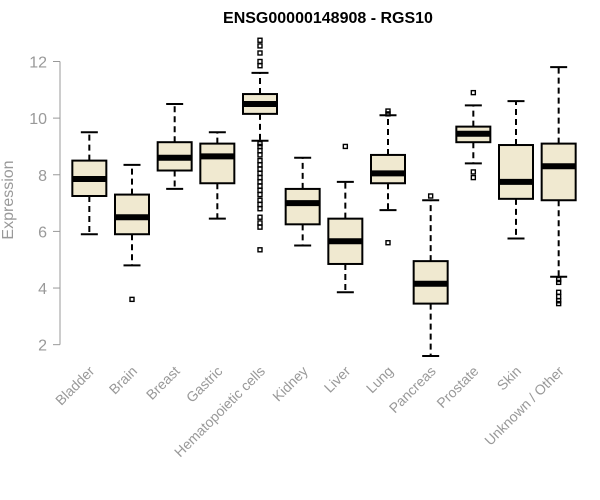  What do you see at coordinates (412, 389) in the screenshot?
I see `x-category-label: Pancreas` at bounding box center [412, 389].